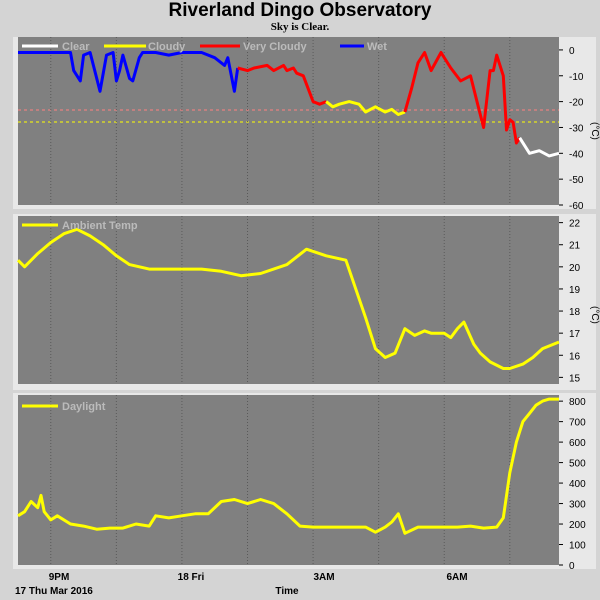  Describe the element at coordinates (59, 577) in the screenshot. I see `x-tick-9pm: 9PM` at that location.